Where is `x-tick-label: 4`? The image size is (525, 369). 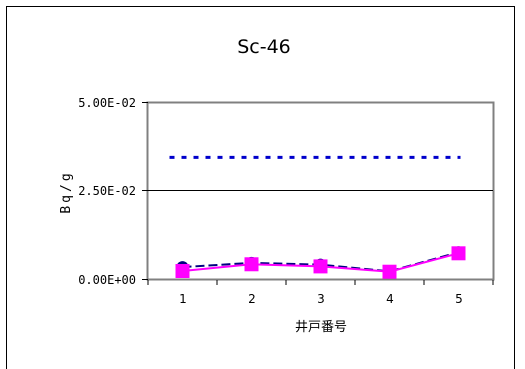
x-tick-label: 4 is located at coordinates (390, 299).